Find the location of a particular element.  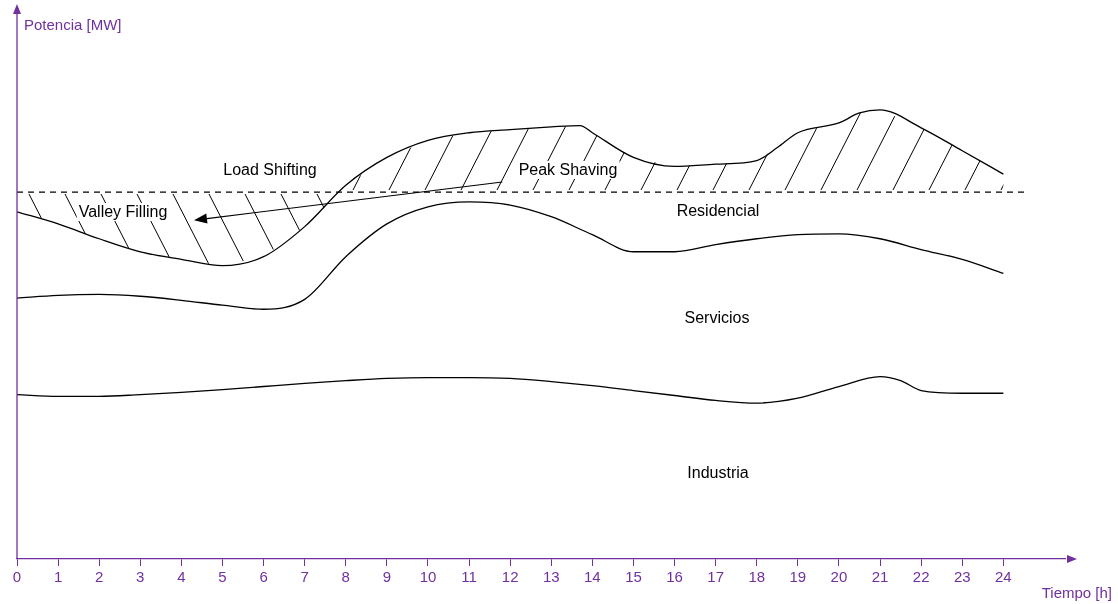

annotation: Residencial is located at coordinates (718, 211).